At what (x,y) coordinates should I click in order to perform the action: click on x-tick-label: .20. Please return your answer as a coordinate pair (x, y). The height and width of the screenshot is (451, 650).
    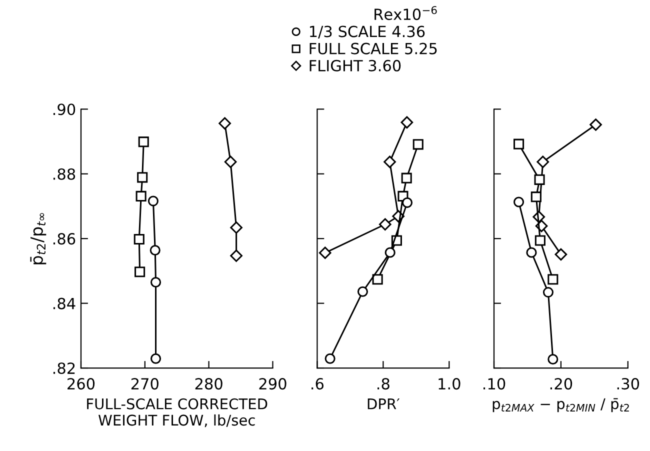
    Looking at the image, I should click on (561, 384).